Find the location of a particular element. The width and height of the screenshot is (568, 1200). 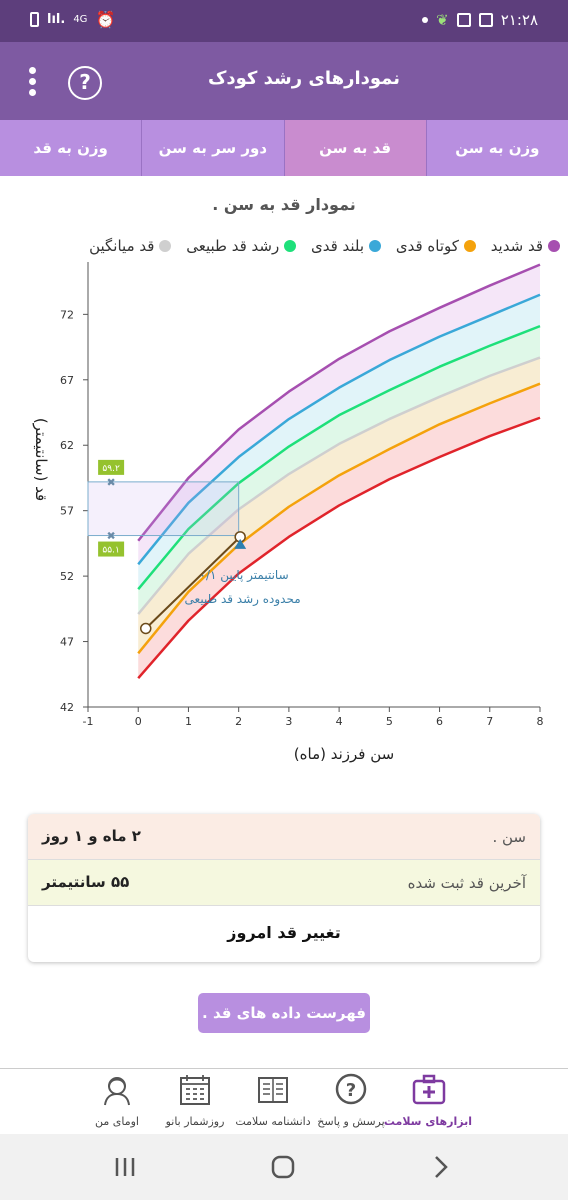

legend-label: قد میانگین is located at coordinates (122, 245).